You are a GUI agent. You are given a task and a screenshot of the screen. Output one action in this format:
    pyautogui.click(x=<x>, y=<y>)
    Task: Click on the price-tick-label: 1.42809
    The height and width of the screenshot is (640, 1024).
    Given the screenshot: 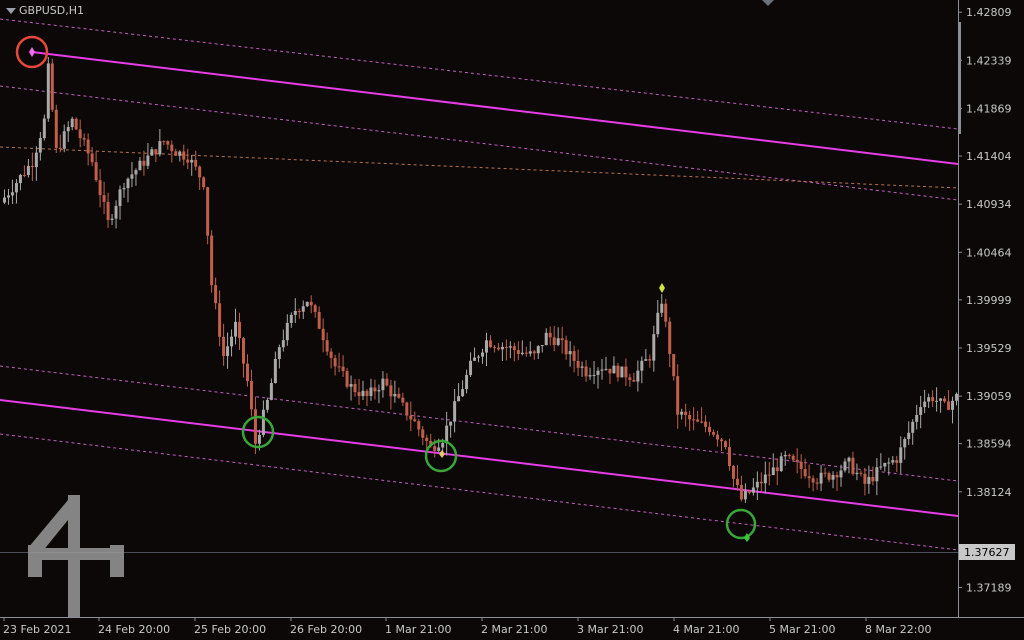 What is the action you would take?
    pyautogui.click(x=989, y=12)
    